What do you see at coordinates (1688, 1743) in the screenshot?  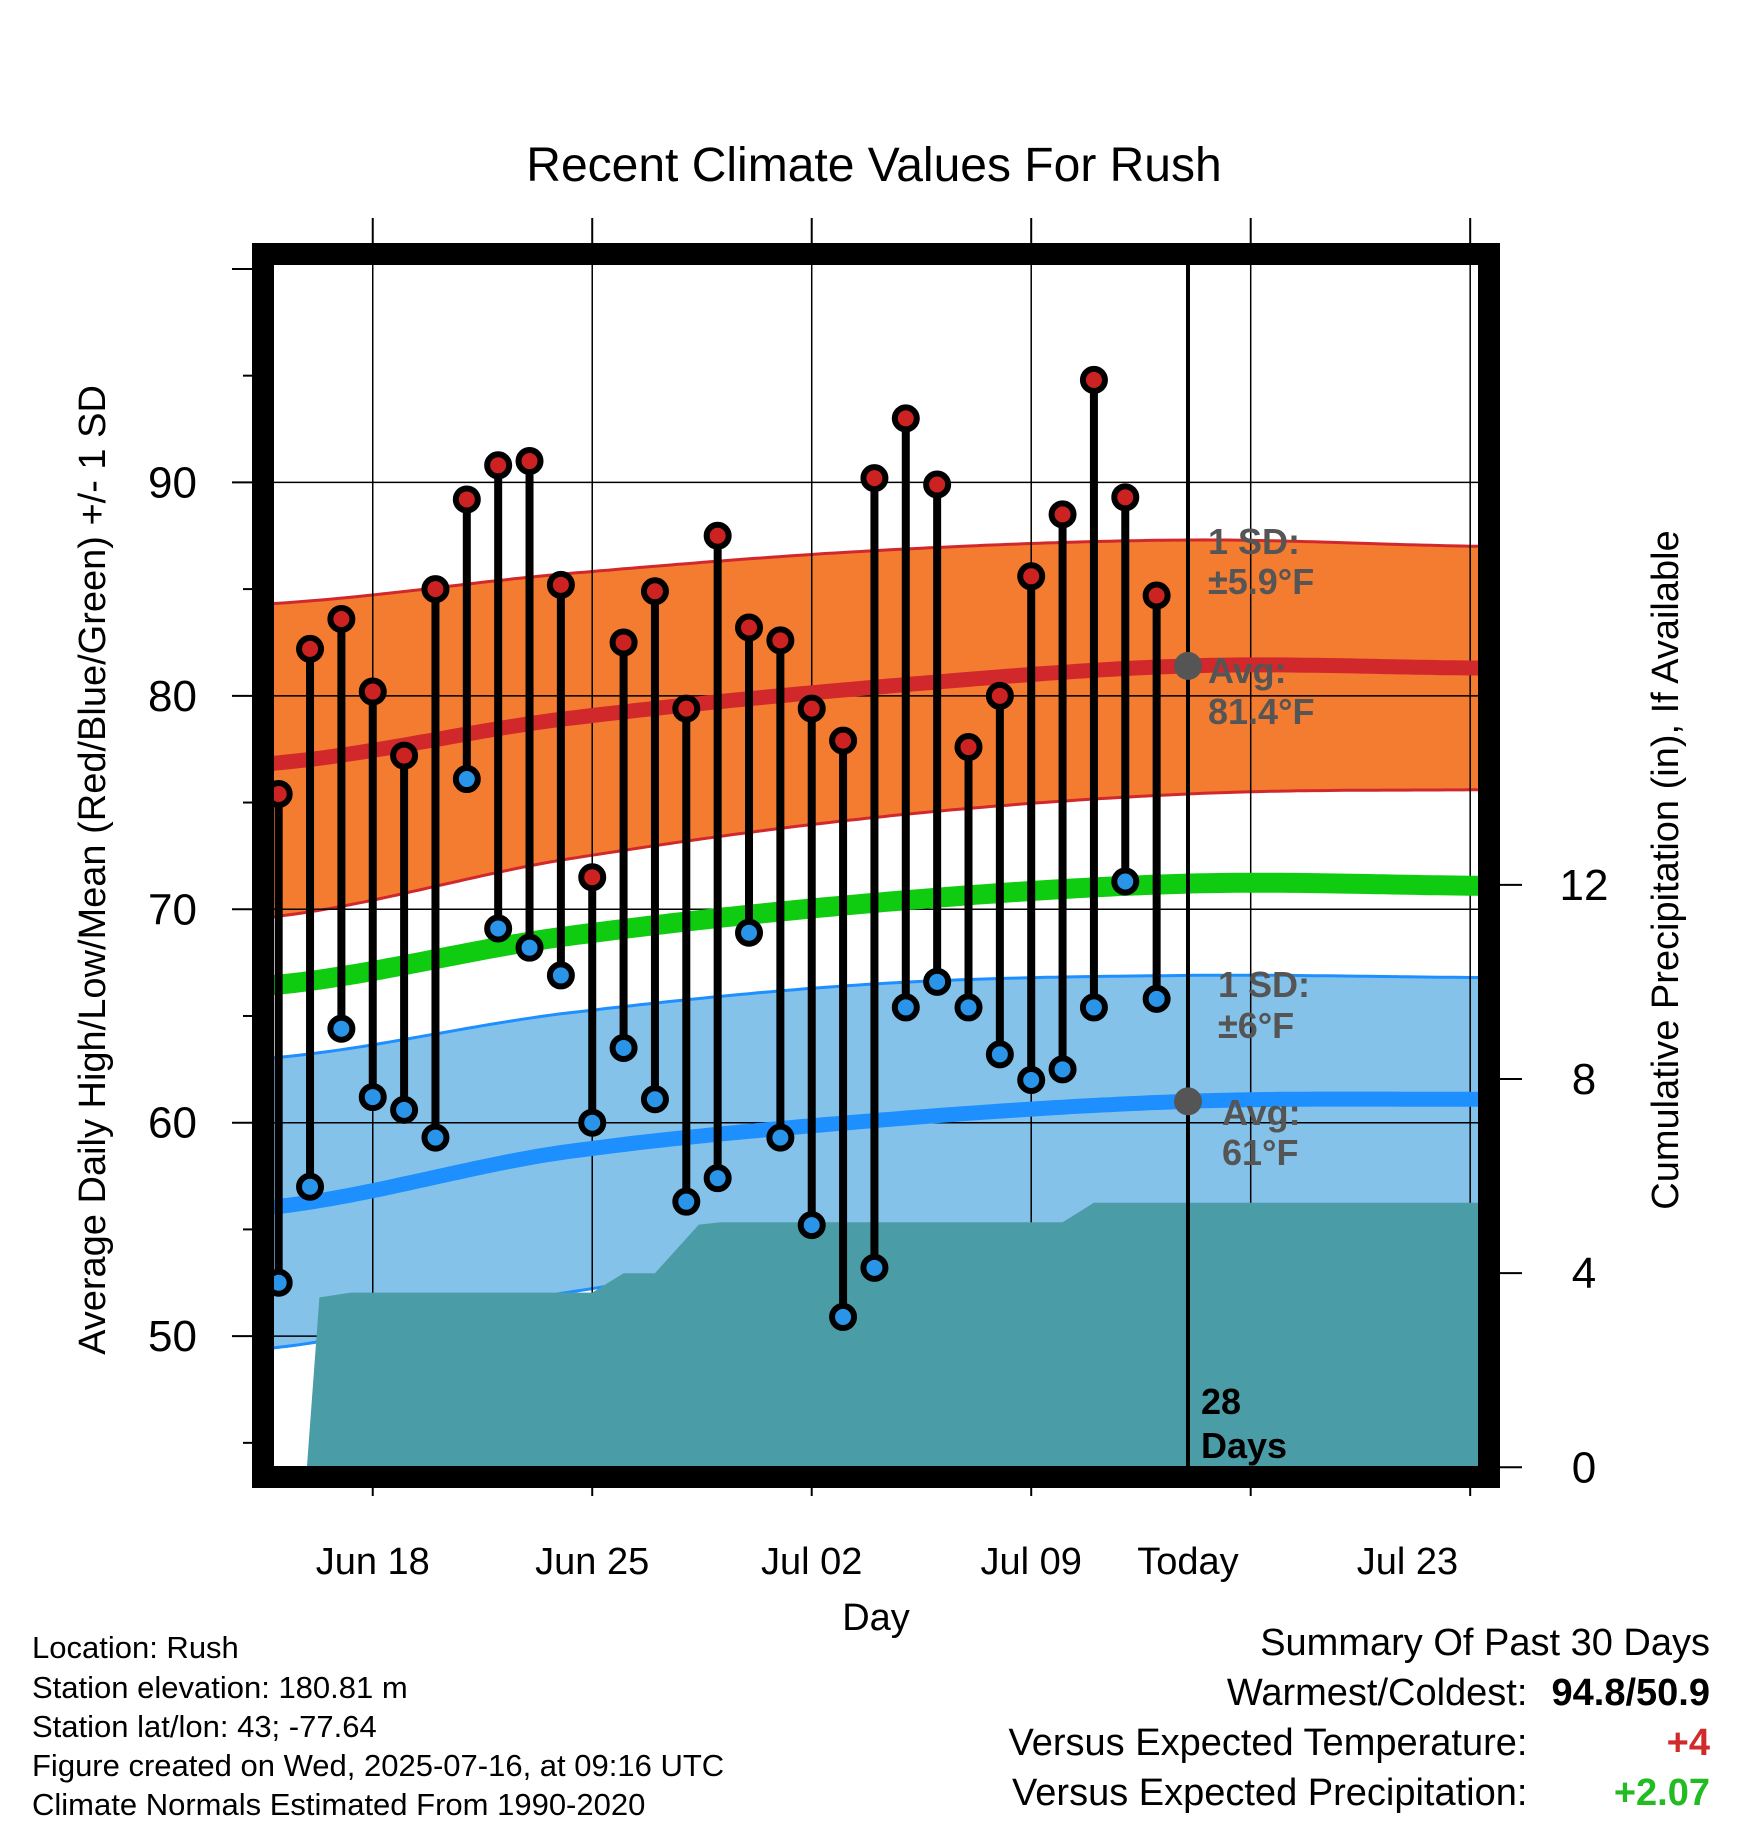 I see `temperature-value: +4` at bounding box center [1688, 1743].